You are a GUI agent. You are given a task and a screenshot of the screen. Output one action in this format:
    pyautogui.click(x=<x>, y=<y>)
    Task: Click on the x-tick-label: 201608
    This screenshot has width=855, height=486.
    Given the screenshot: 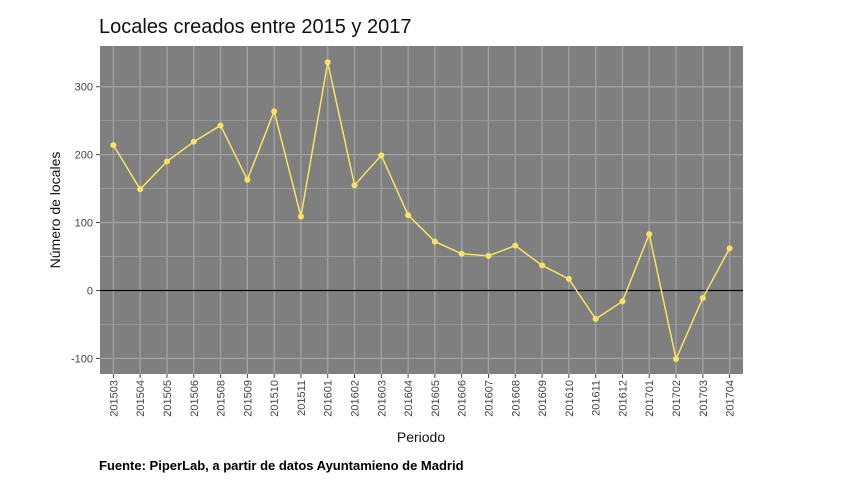 What is the action you would take?
    pyautogui.click(x=516, y=398)
    